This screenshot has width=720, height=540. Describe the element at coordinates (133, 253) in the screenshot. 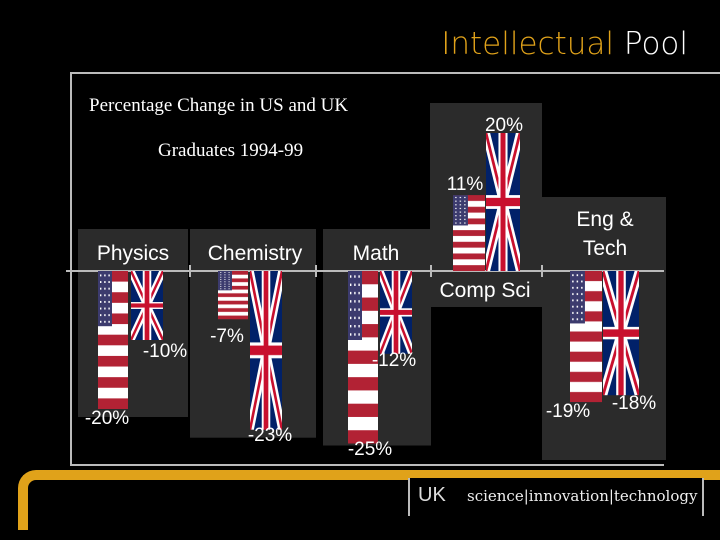

I see `category-label: Physics` at that location.